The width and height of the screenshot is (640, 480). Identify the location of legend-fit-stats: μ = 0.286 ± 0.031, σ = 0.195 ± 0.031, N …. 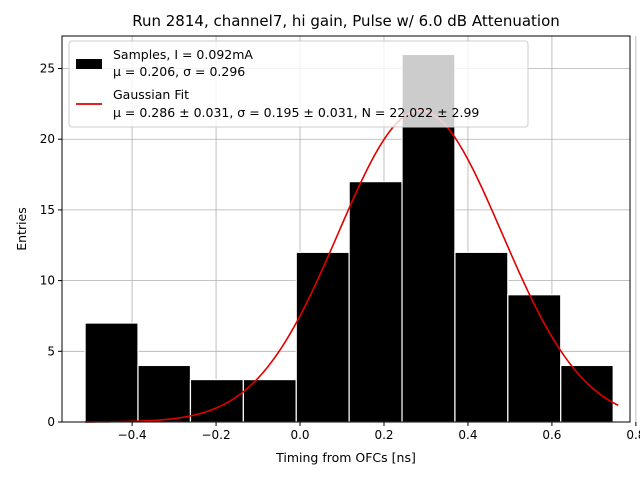
(296, 112).